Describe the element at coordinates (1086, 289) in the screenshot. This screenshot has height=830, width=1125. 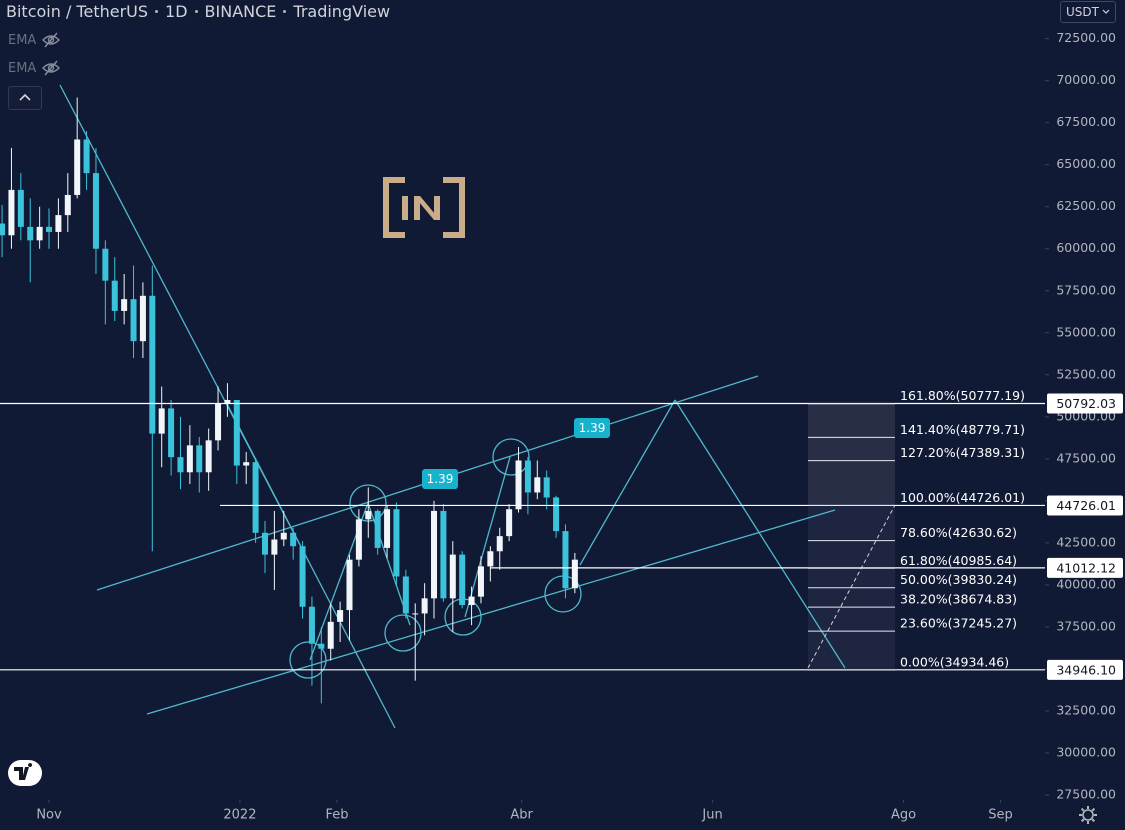
I see `y-tick-label: 57500.00` at that location.